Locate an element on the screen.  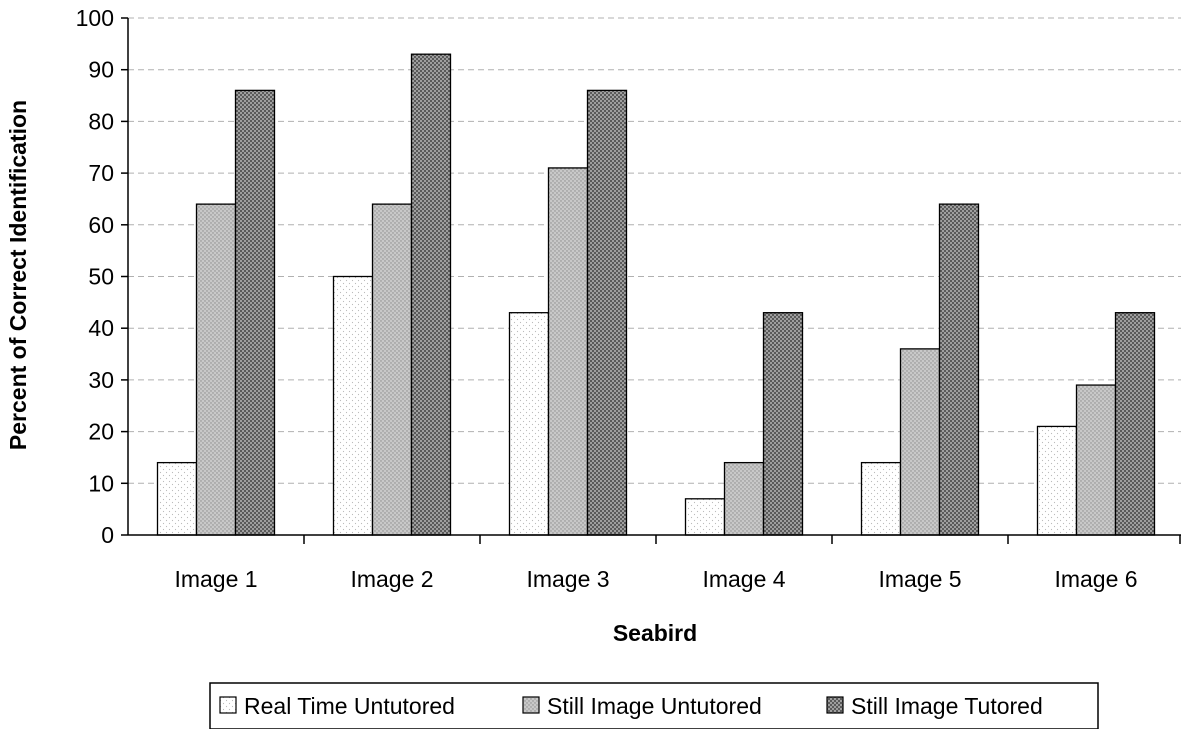
y-tick-label: 40 is located at coordinates (101, 328).